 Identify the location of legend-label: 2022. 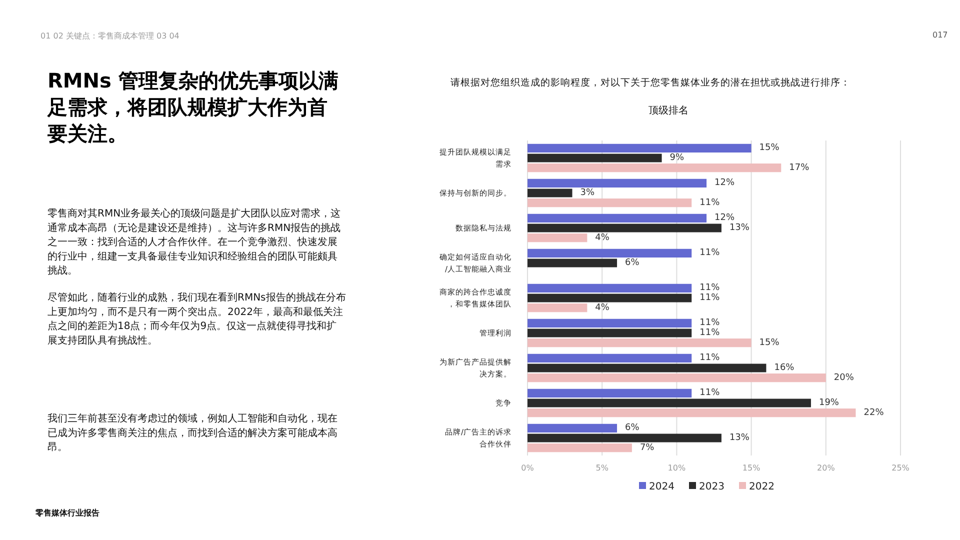
(761, 487).